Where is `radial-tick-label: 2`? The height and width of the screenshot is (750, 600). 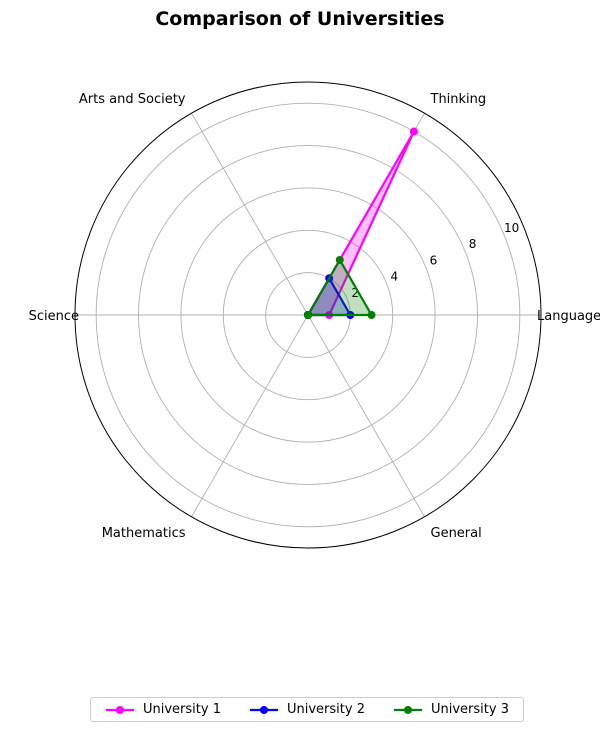 radial-tick-label: 2 is located at coordinates (355, 293).